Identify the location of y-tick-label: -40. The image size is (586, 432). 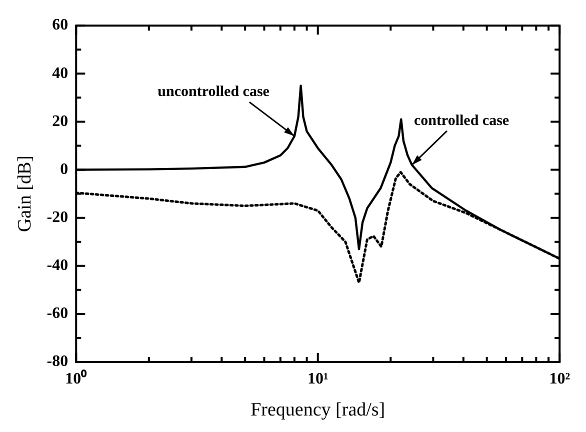
(57, 265).